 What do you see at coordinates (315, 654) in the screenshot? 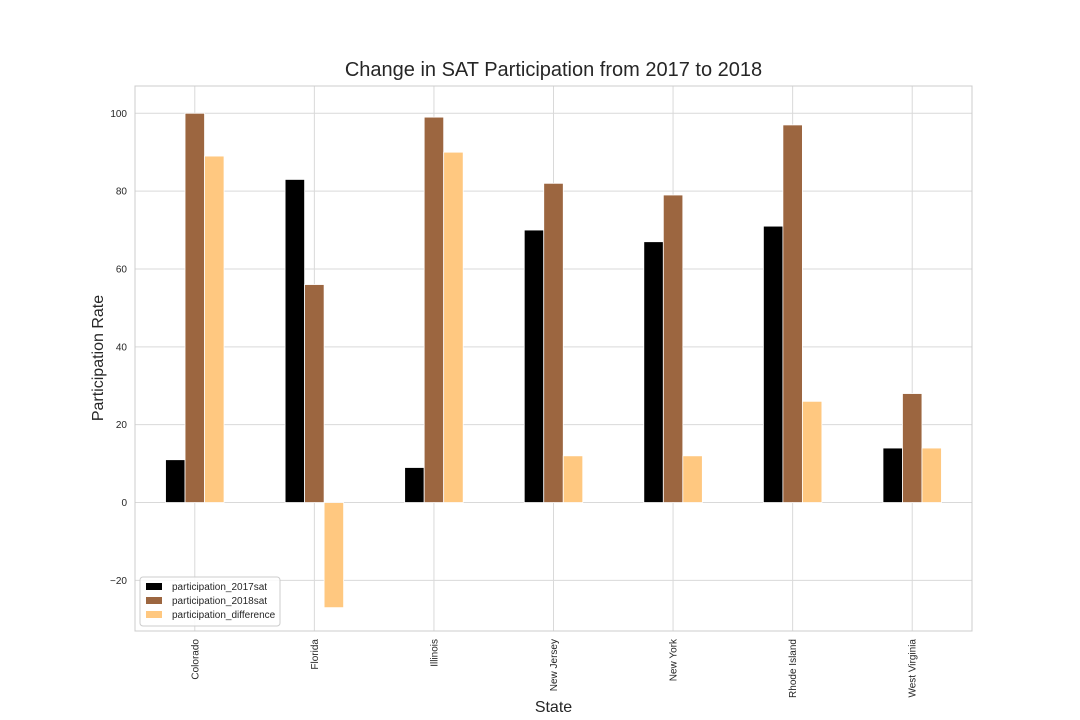
I see `x-tick-label: Florida` at bounding box center [315, 654].